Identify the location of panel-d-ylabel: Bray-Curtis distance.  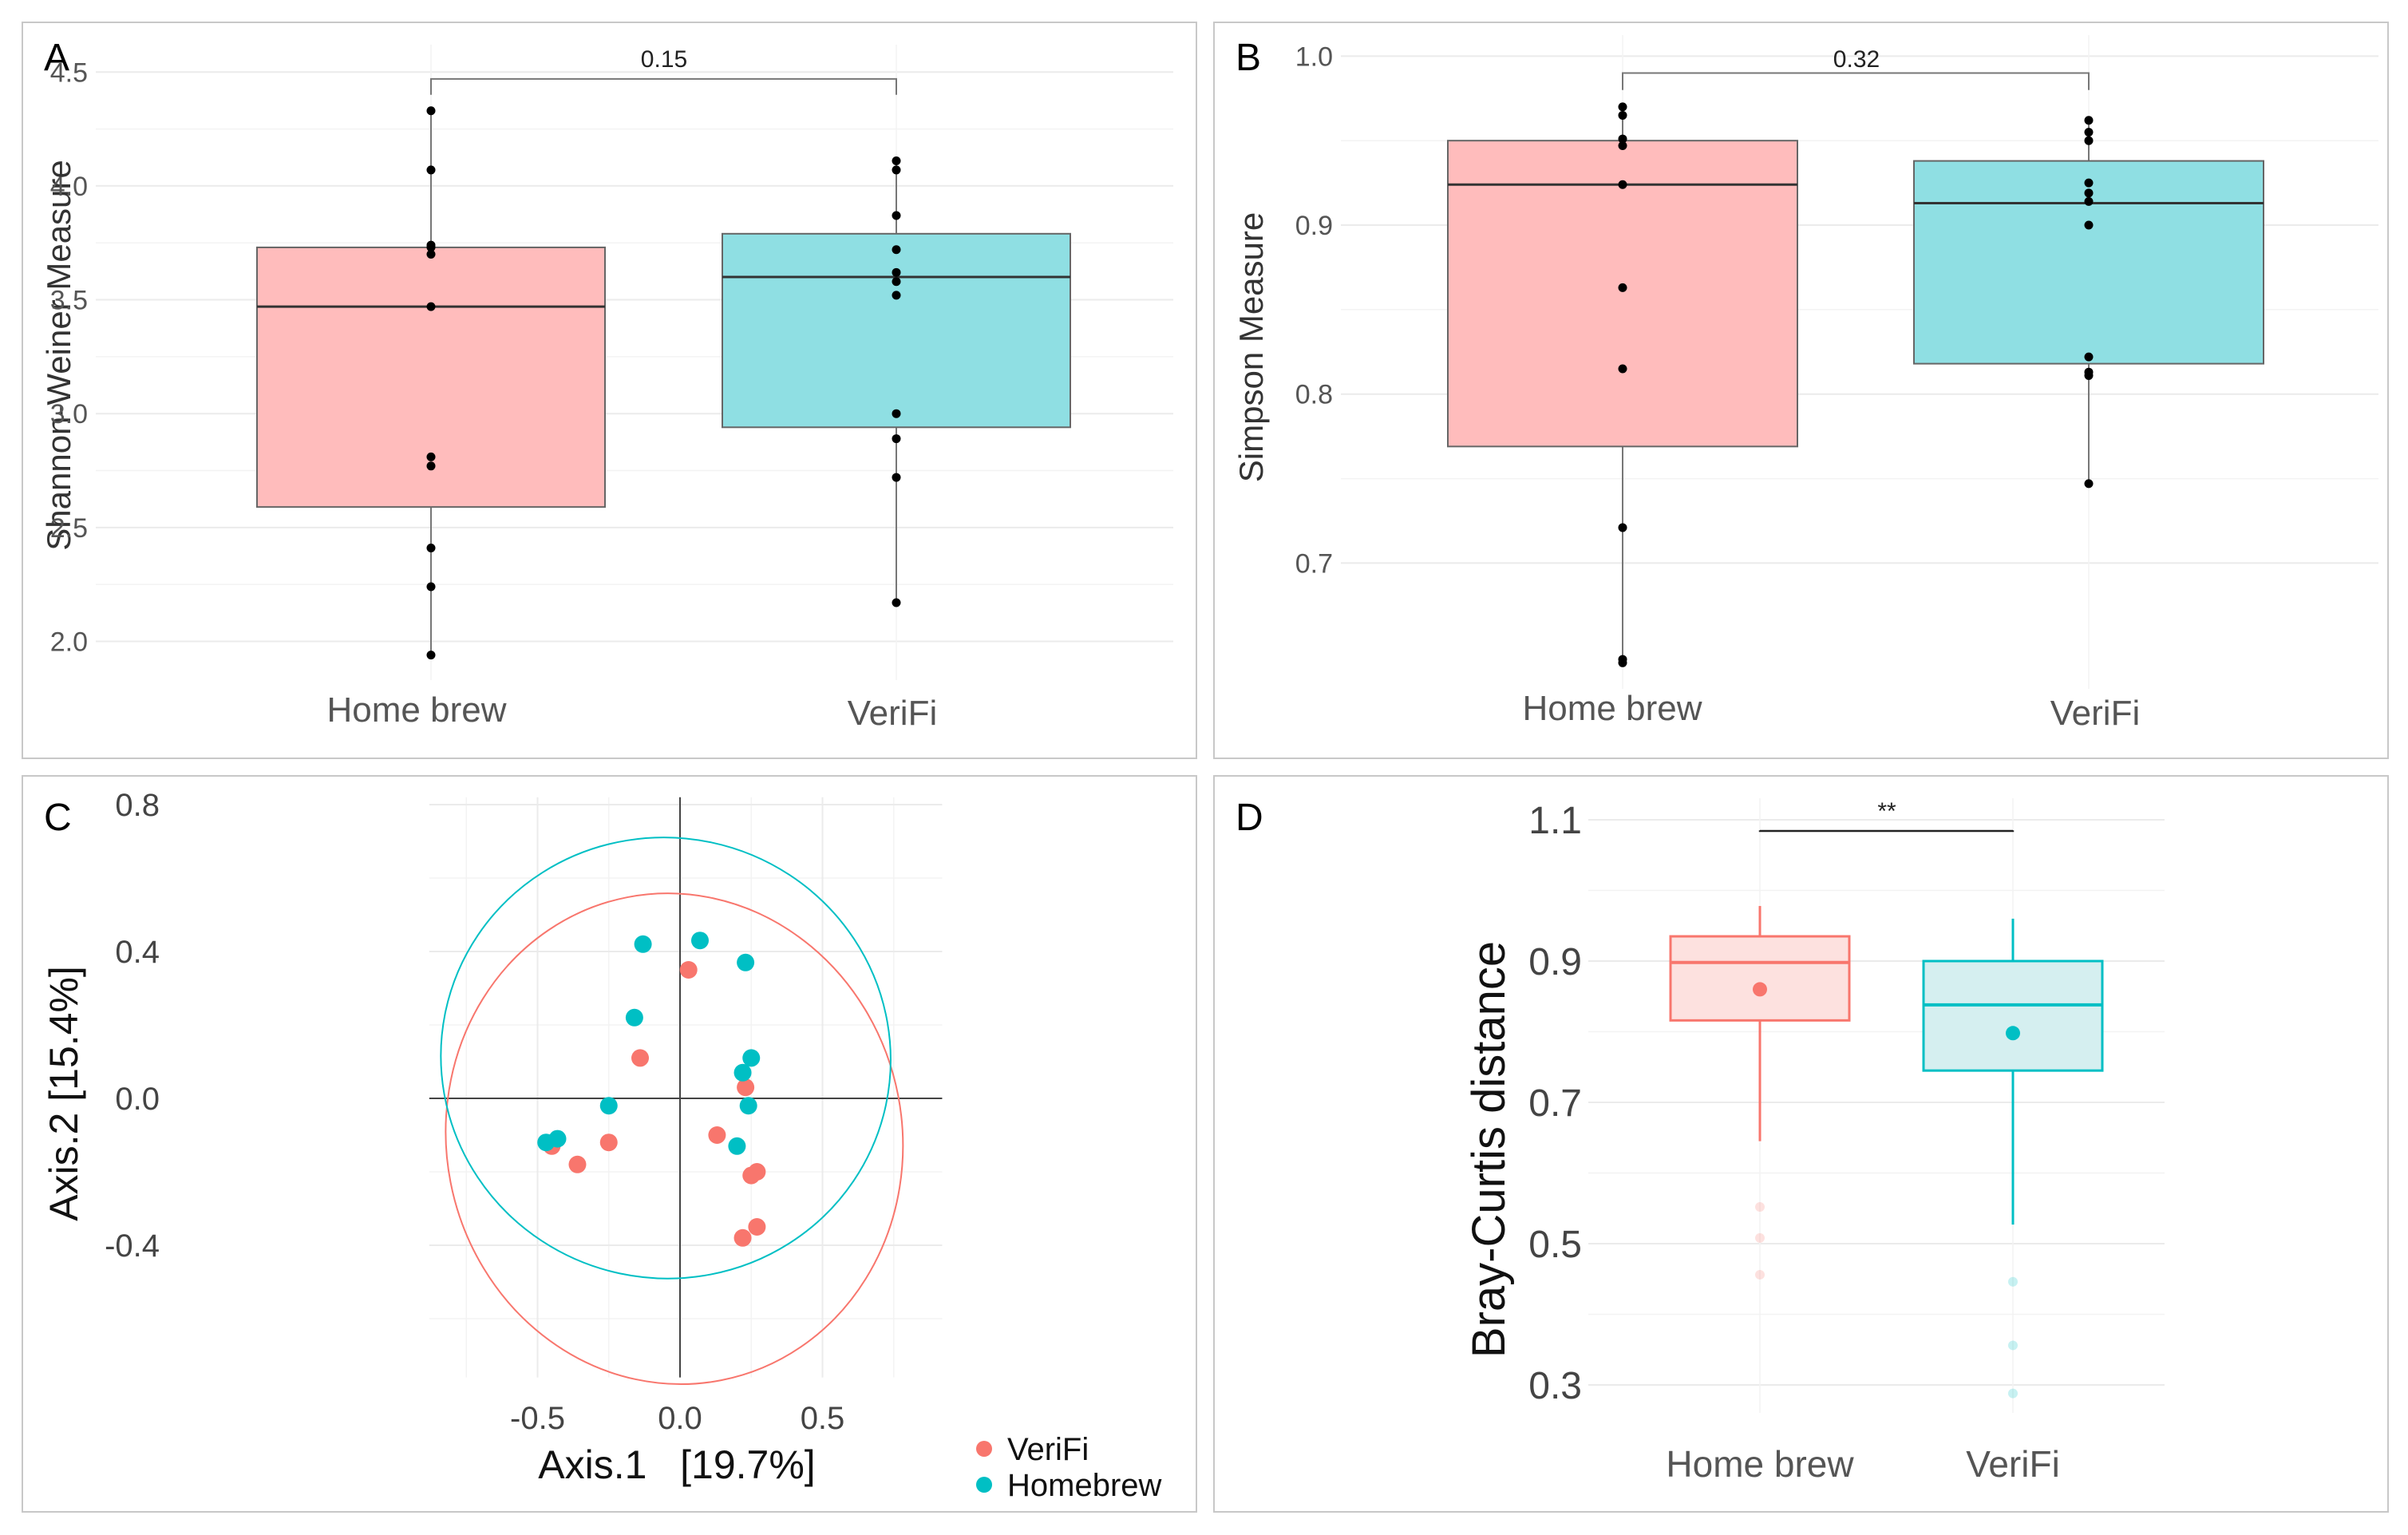
(1489, 1150).